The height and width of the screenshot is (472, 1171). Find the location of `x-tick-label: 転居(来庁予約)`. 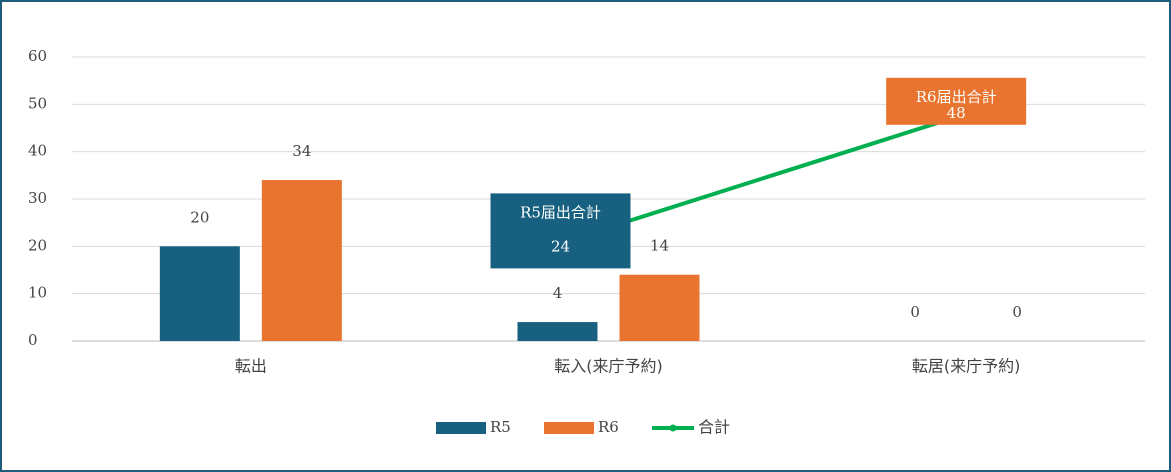

x-tick-label: 転居(来庁予約) is located at coordinates (966, 366).